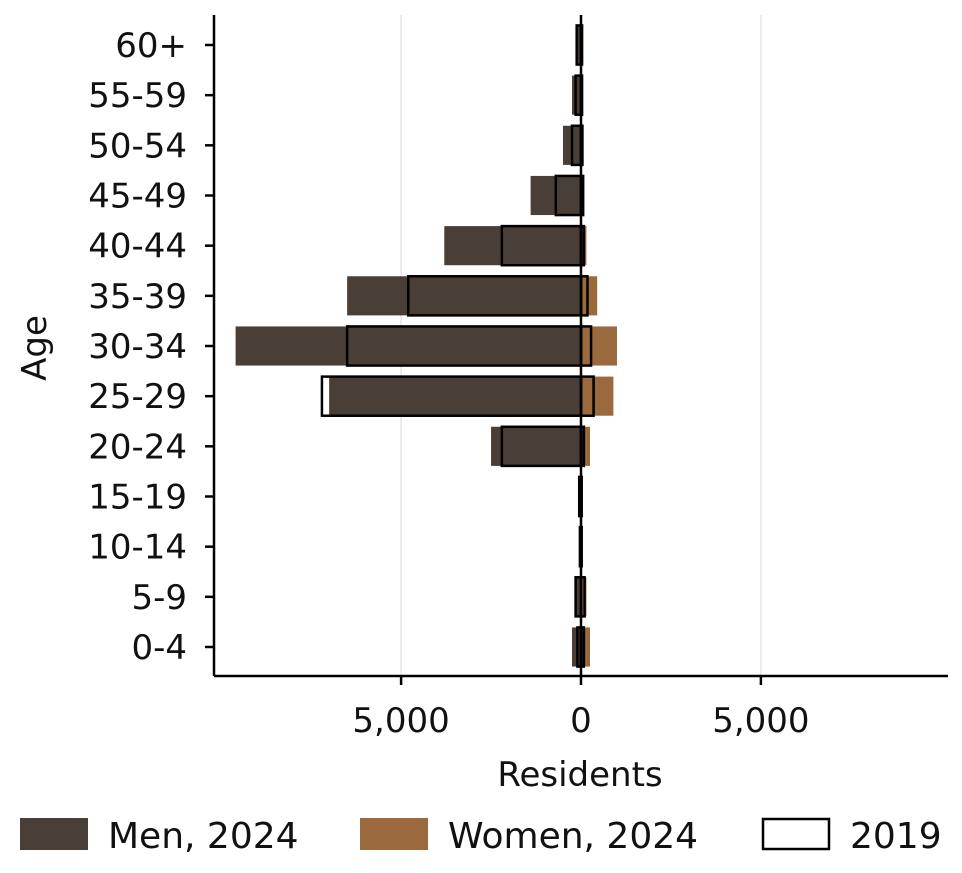  Describe the element at coordinates (896, 836) in the screenshot. I see `legend-label-2019: 2019` at that location.